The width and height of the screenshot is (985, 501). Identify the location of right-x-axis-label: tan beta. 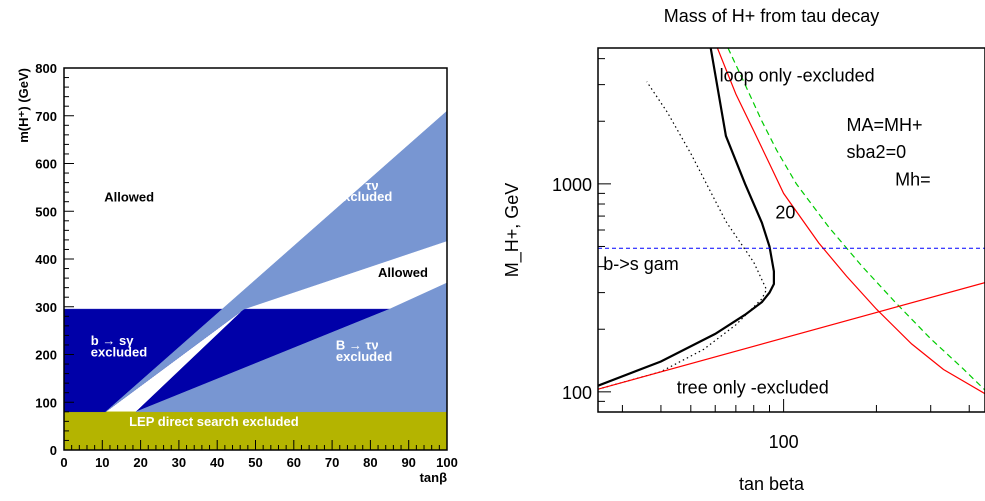
(772, 484).